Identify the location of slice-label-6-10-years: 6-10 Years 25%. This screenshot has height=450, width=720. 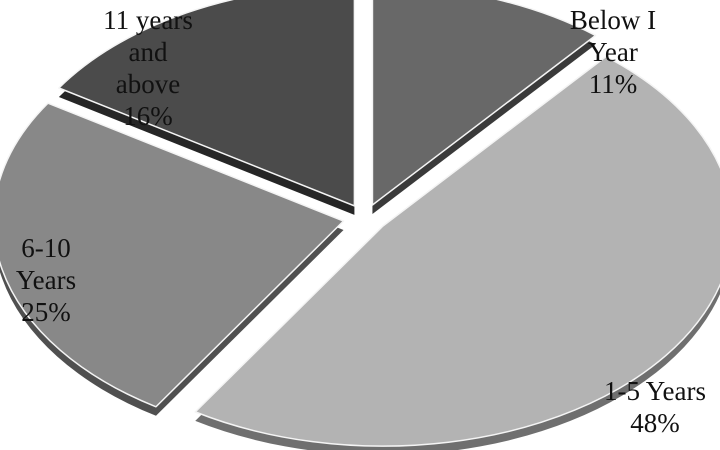
(48, 280).